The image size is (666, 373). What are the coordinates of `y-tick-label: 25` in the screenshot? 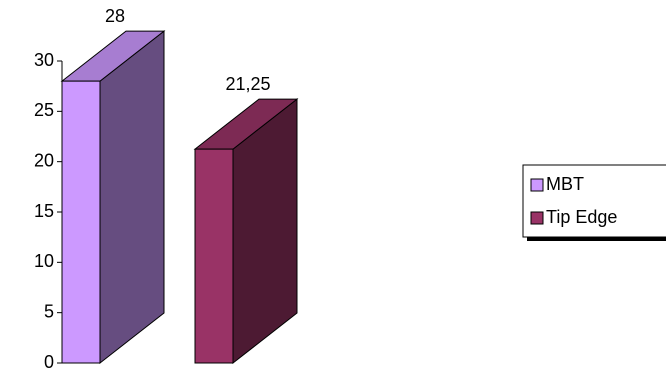 It's located at (44, 110).